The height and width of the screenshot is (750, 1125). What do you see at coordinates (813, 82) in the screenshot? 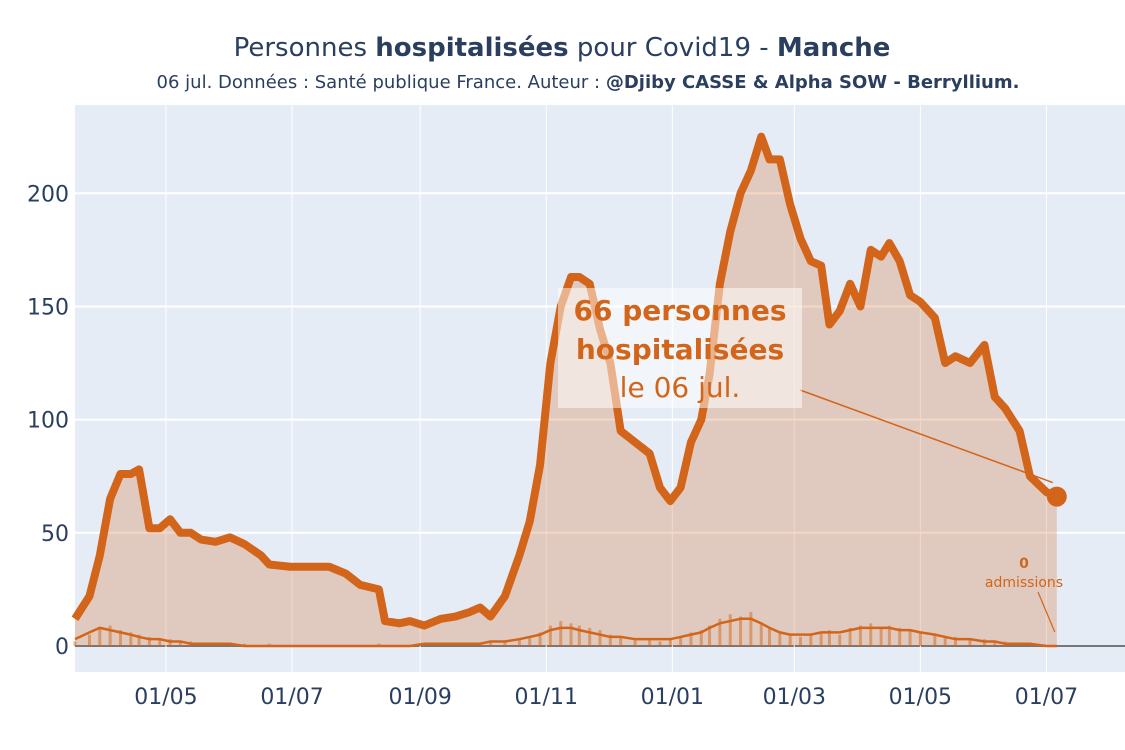
I see `subtitle-part: @Djiby CASSE & Alpha SOW - Berryllium.` at bounding box center [813, 82].